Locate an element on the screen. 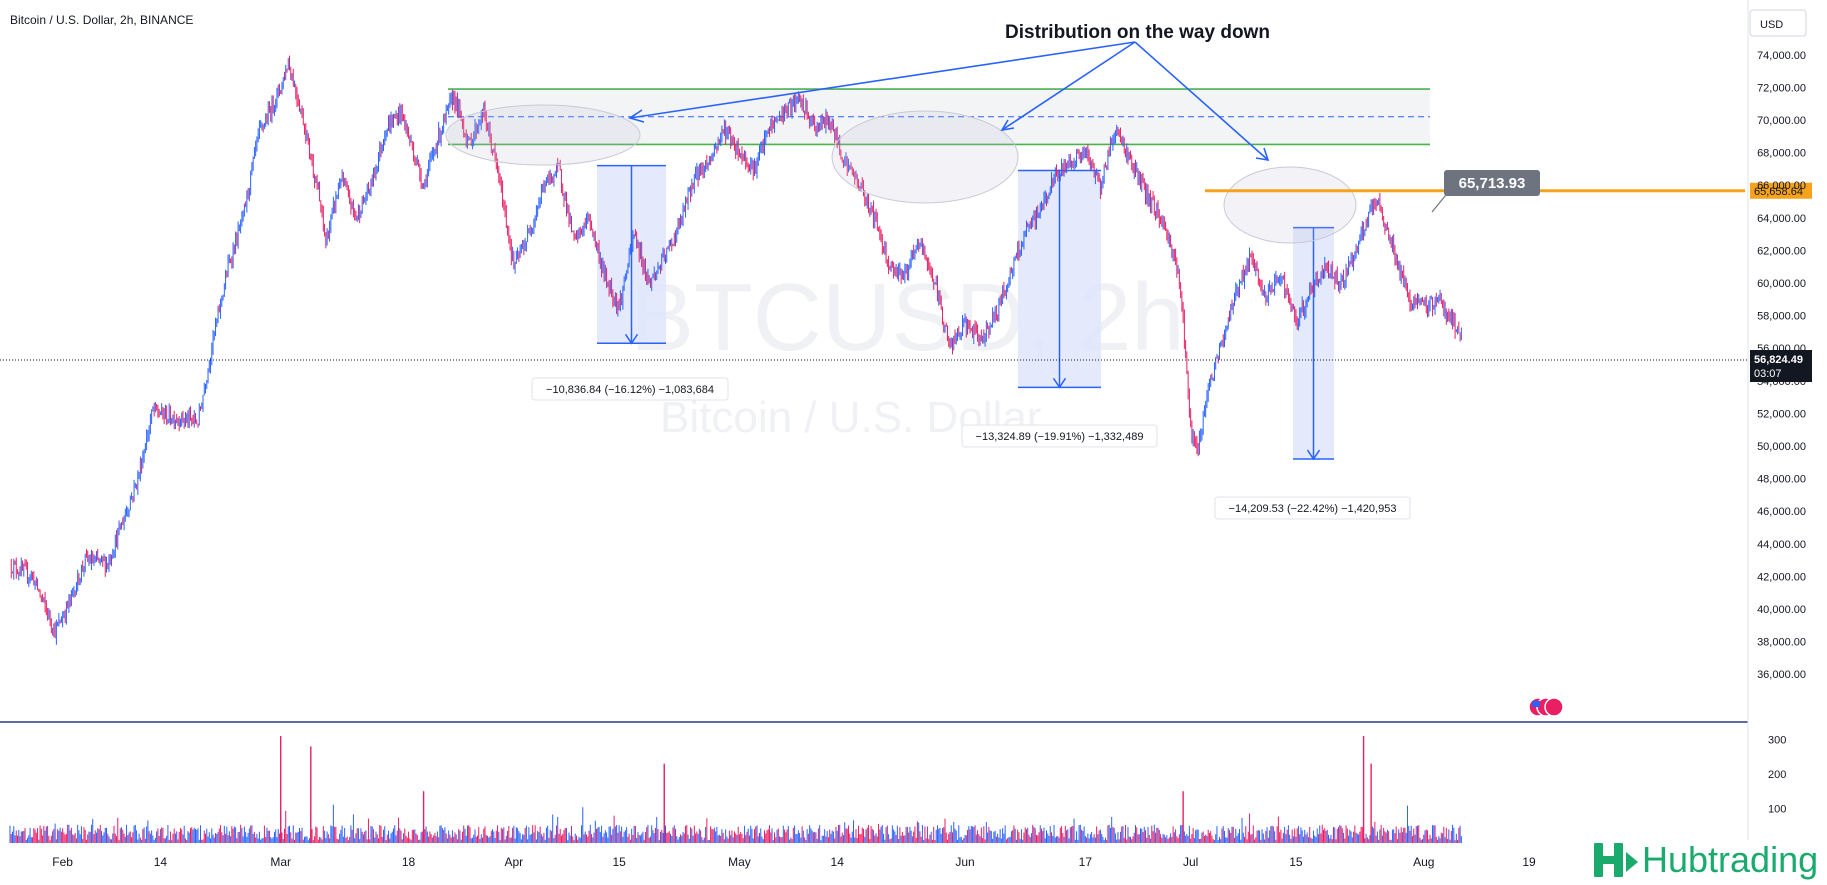 This screenshot has height=885, width=1827. currency-box is located at coordinates (1778, 23).